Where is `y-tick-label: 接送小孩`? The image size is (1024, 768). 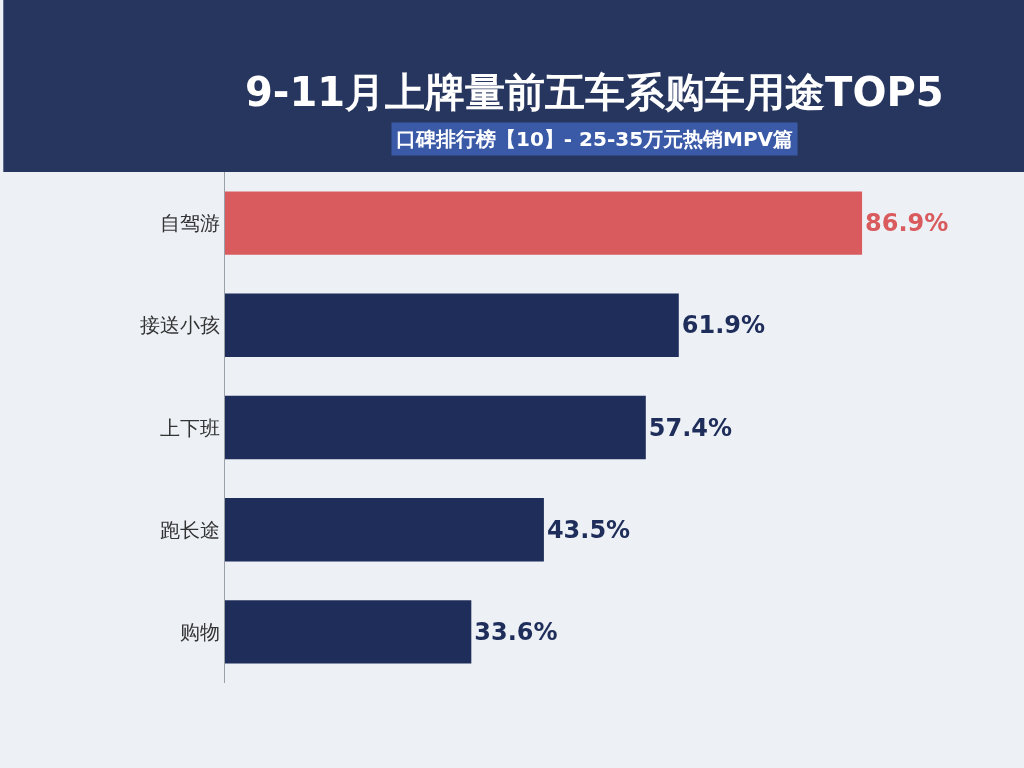 y-tick-label: 接送小孩 is located at coordinates (180, 325).